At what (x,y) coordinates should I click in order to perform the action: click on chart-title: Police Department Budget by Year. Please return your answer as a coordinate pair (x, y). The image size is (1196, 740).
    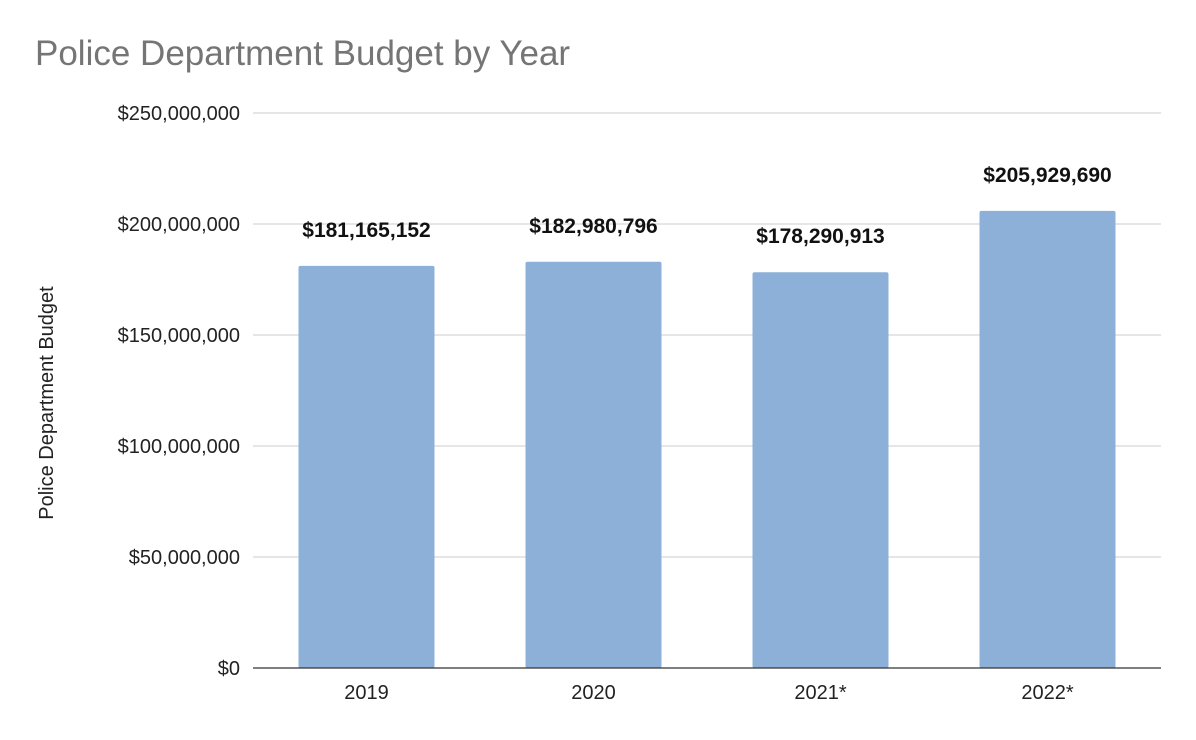
    Looking at the image, I should click on (303, 53).